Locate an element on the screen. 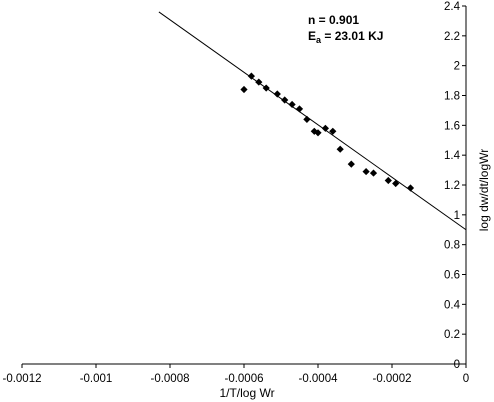  annotation-n: n = 0.901 is located at coordinates (333, 20).